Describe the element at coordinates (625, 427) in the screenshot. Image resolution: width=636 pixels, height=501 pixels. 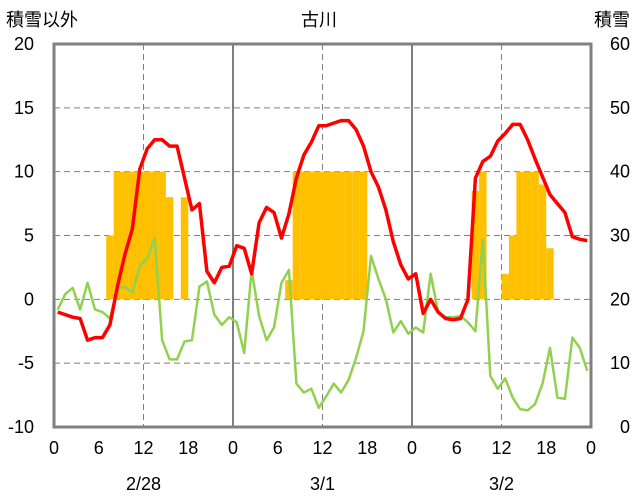
I see `y-right-tick-label: 0` at that location.